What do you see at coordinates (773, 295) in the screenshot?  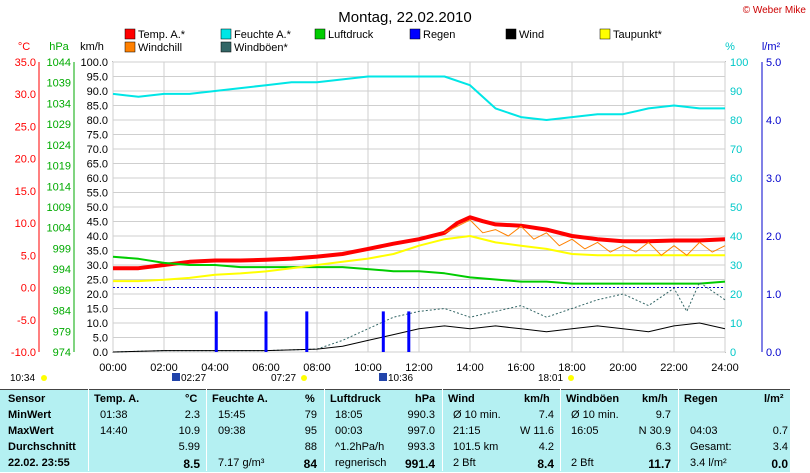 I see `axis-tick-rain: 1.0` at bounding box center [773, 295].